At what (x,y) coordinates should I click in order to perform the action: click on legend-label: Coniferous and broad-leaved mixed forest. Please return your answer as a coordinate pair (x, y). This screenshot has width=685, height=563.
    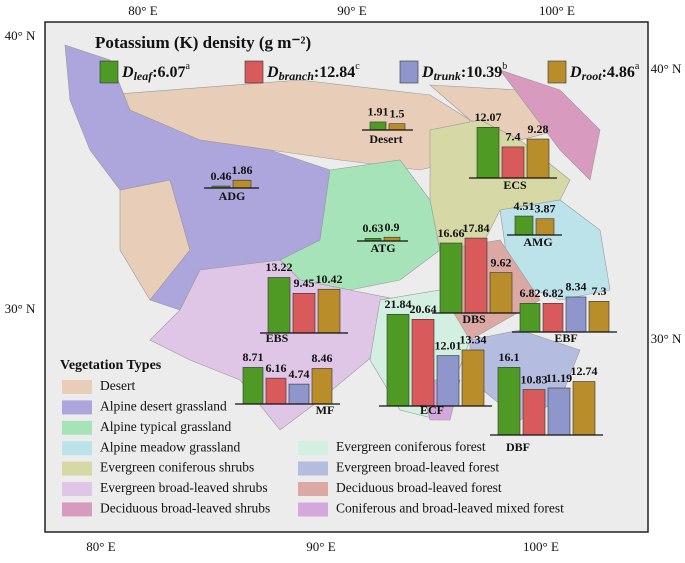
    Looking at the image, I should click on (450, 508).